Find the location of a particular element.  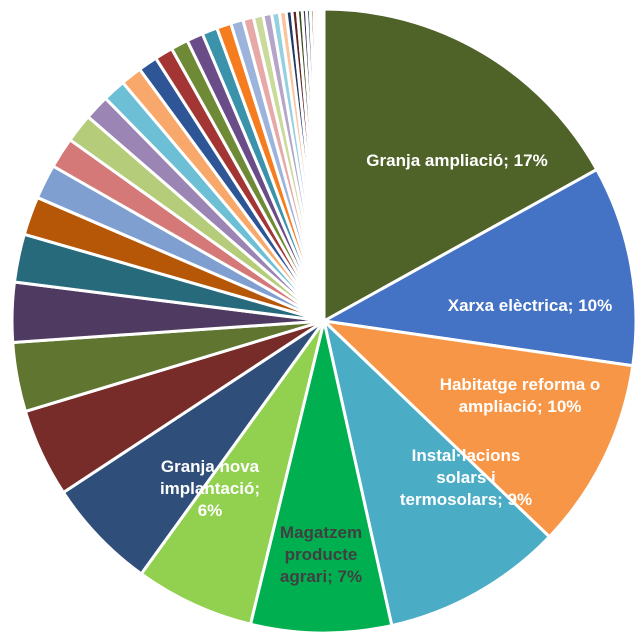

slice-label: Magatzem producte agrari; 7% is located at coordinates (321, 554).